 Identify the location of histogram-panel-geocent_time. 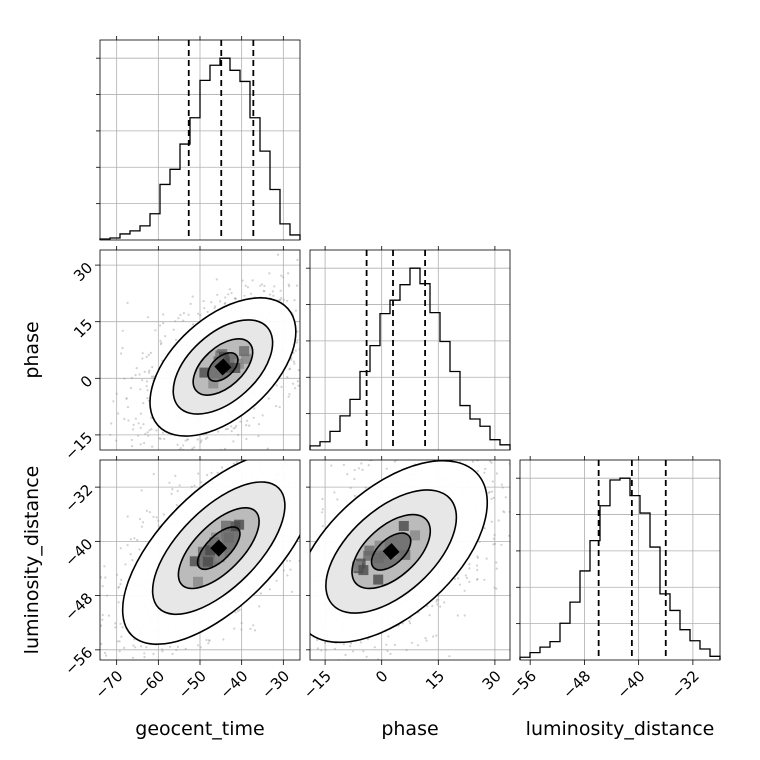
(198, 140).